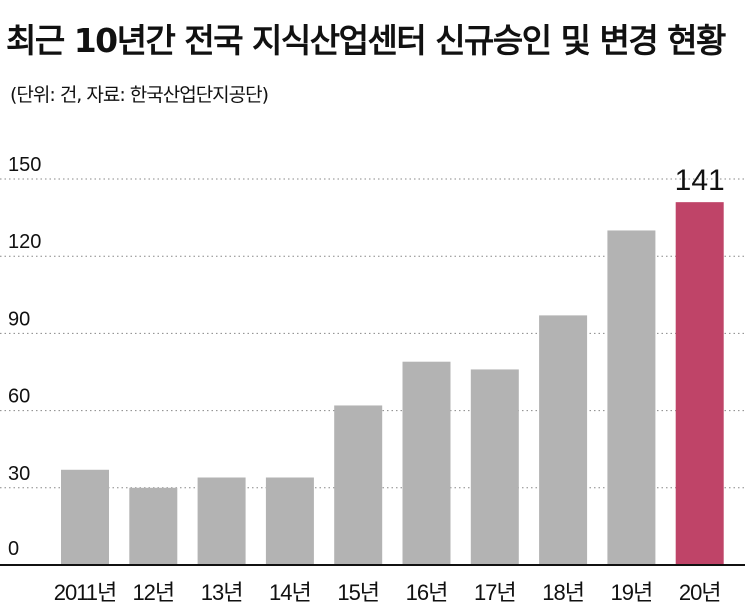 Image resolution: width=745 pixels, height=608 pixels. Describe the element at coordinates (19, 319) in the screenshot. I see `y-tick-label: 90` at that location.